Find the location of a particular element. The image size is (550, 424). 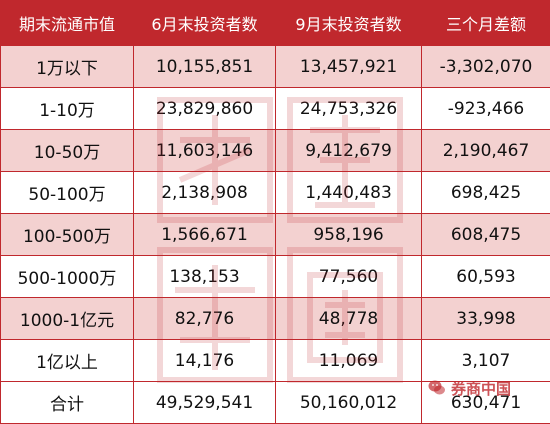

june-value: 11,603,146 is located at coordinates (205, 151).